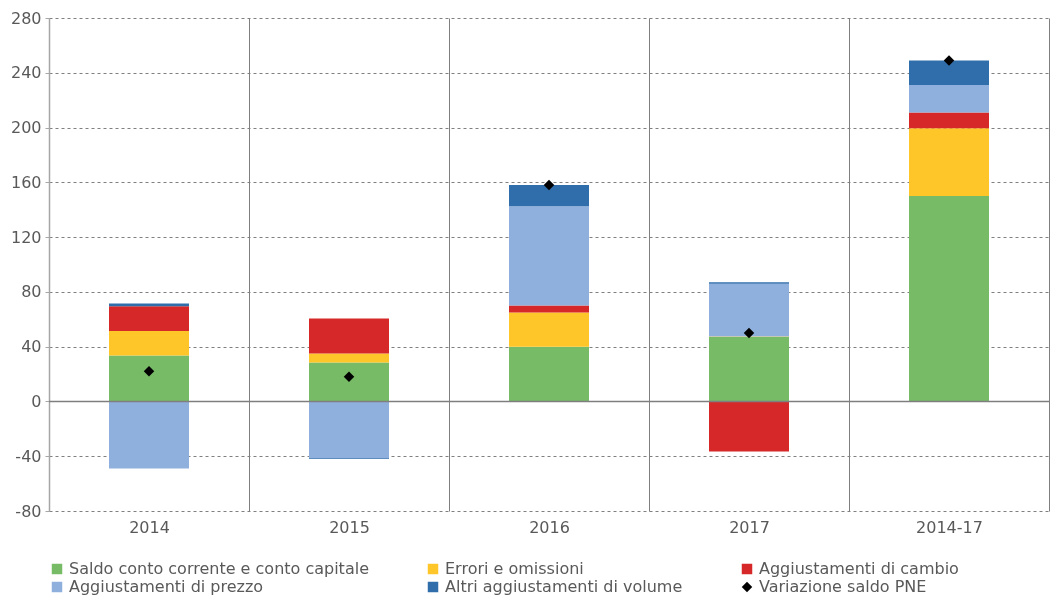 The image size is (1058, 603). Describe the element at coordinates (28, 456) in the screenshot. I see `y-tick-label: -40` at that location.